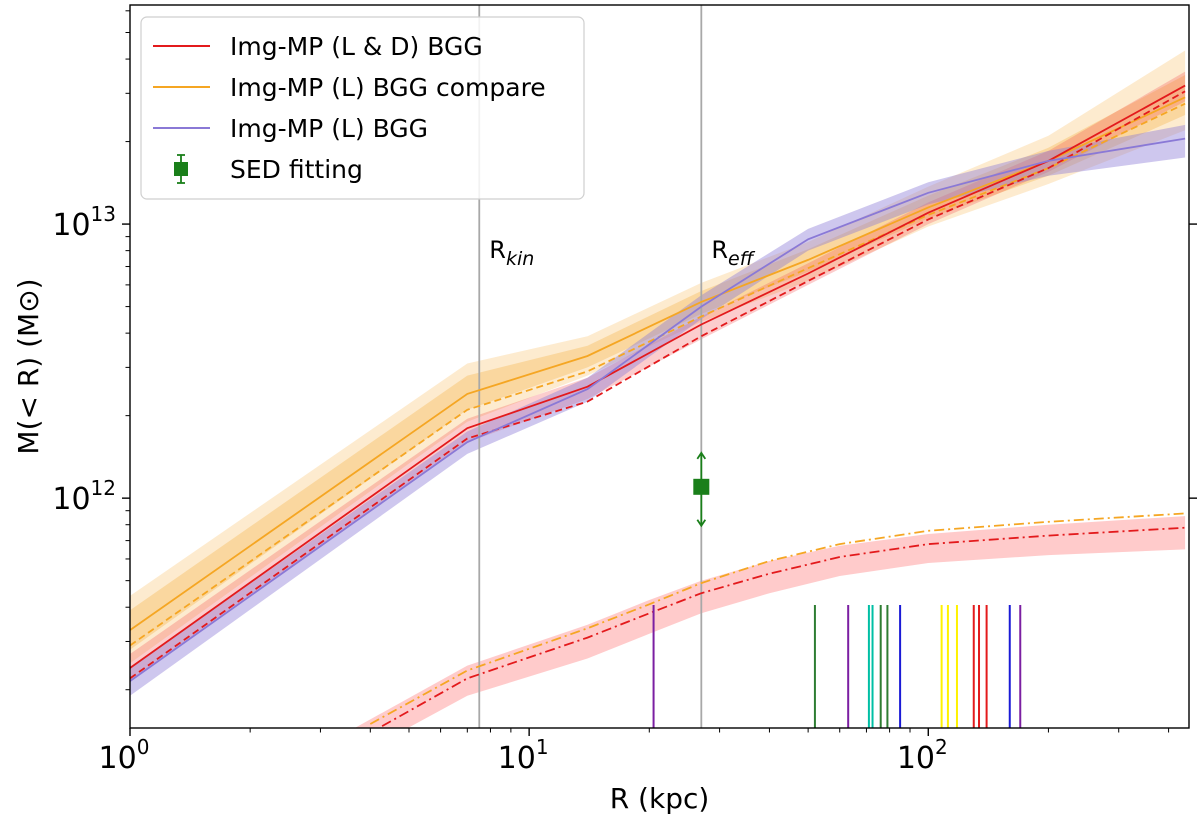 The width and height of the screenshot is (1200, 817). Describe the element at coordinates (922, 755) in the screenshot. I see `x-tick-label-3: 10²` at that location.